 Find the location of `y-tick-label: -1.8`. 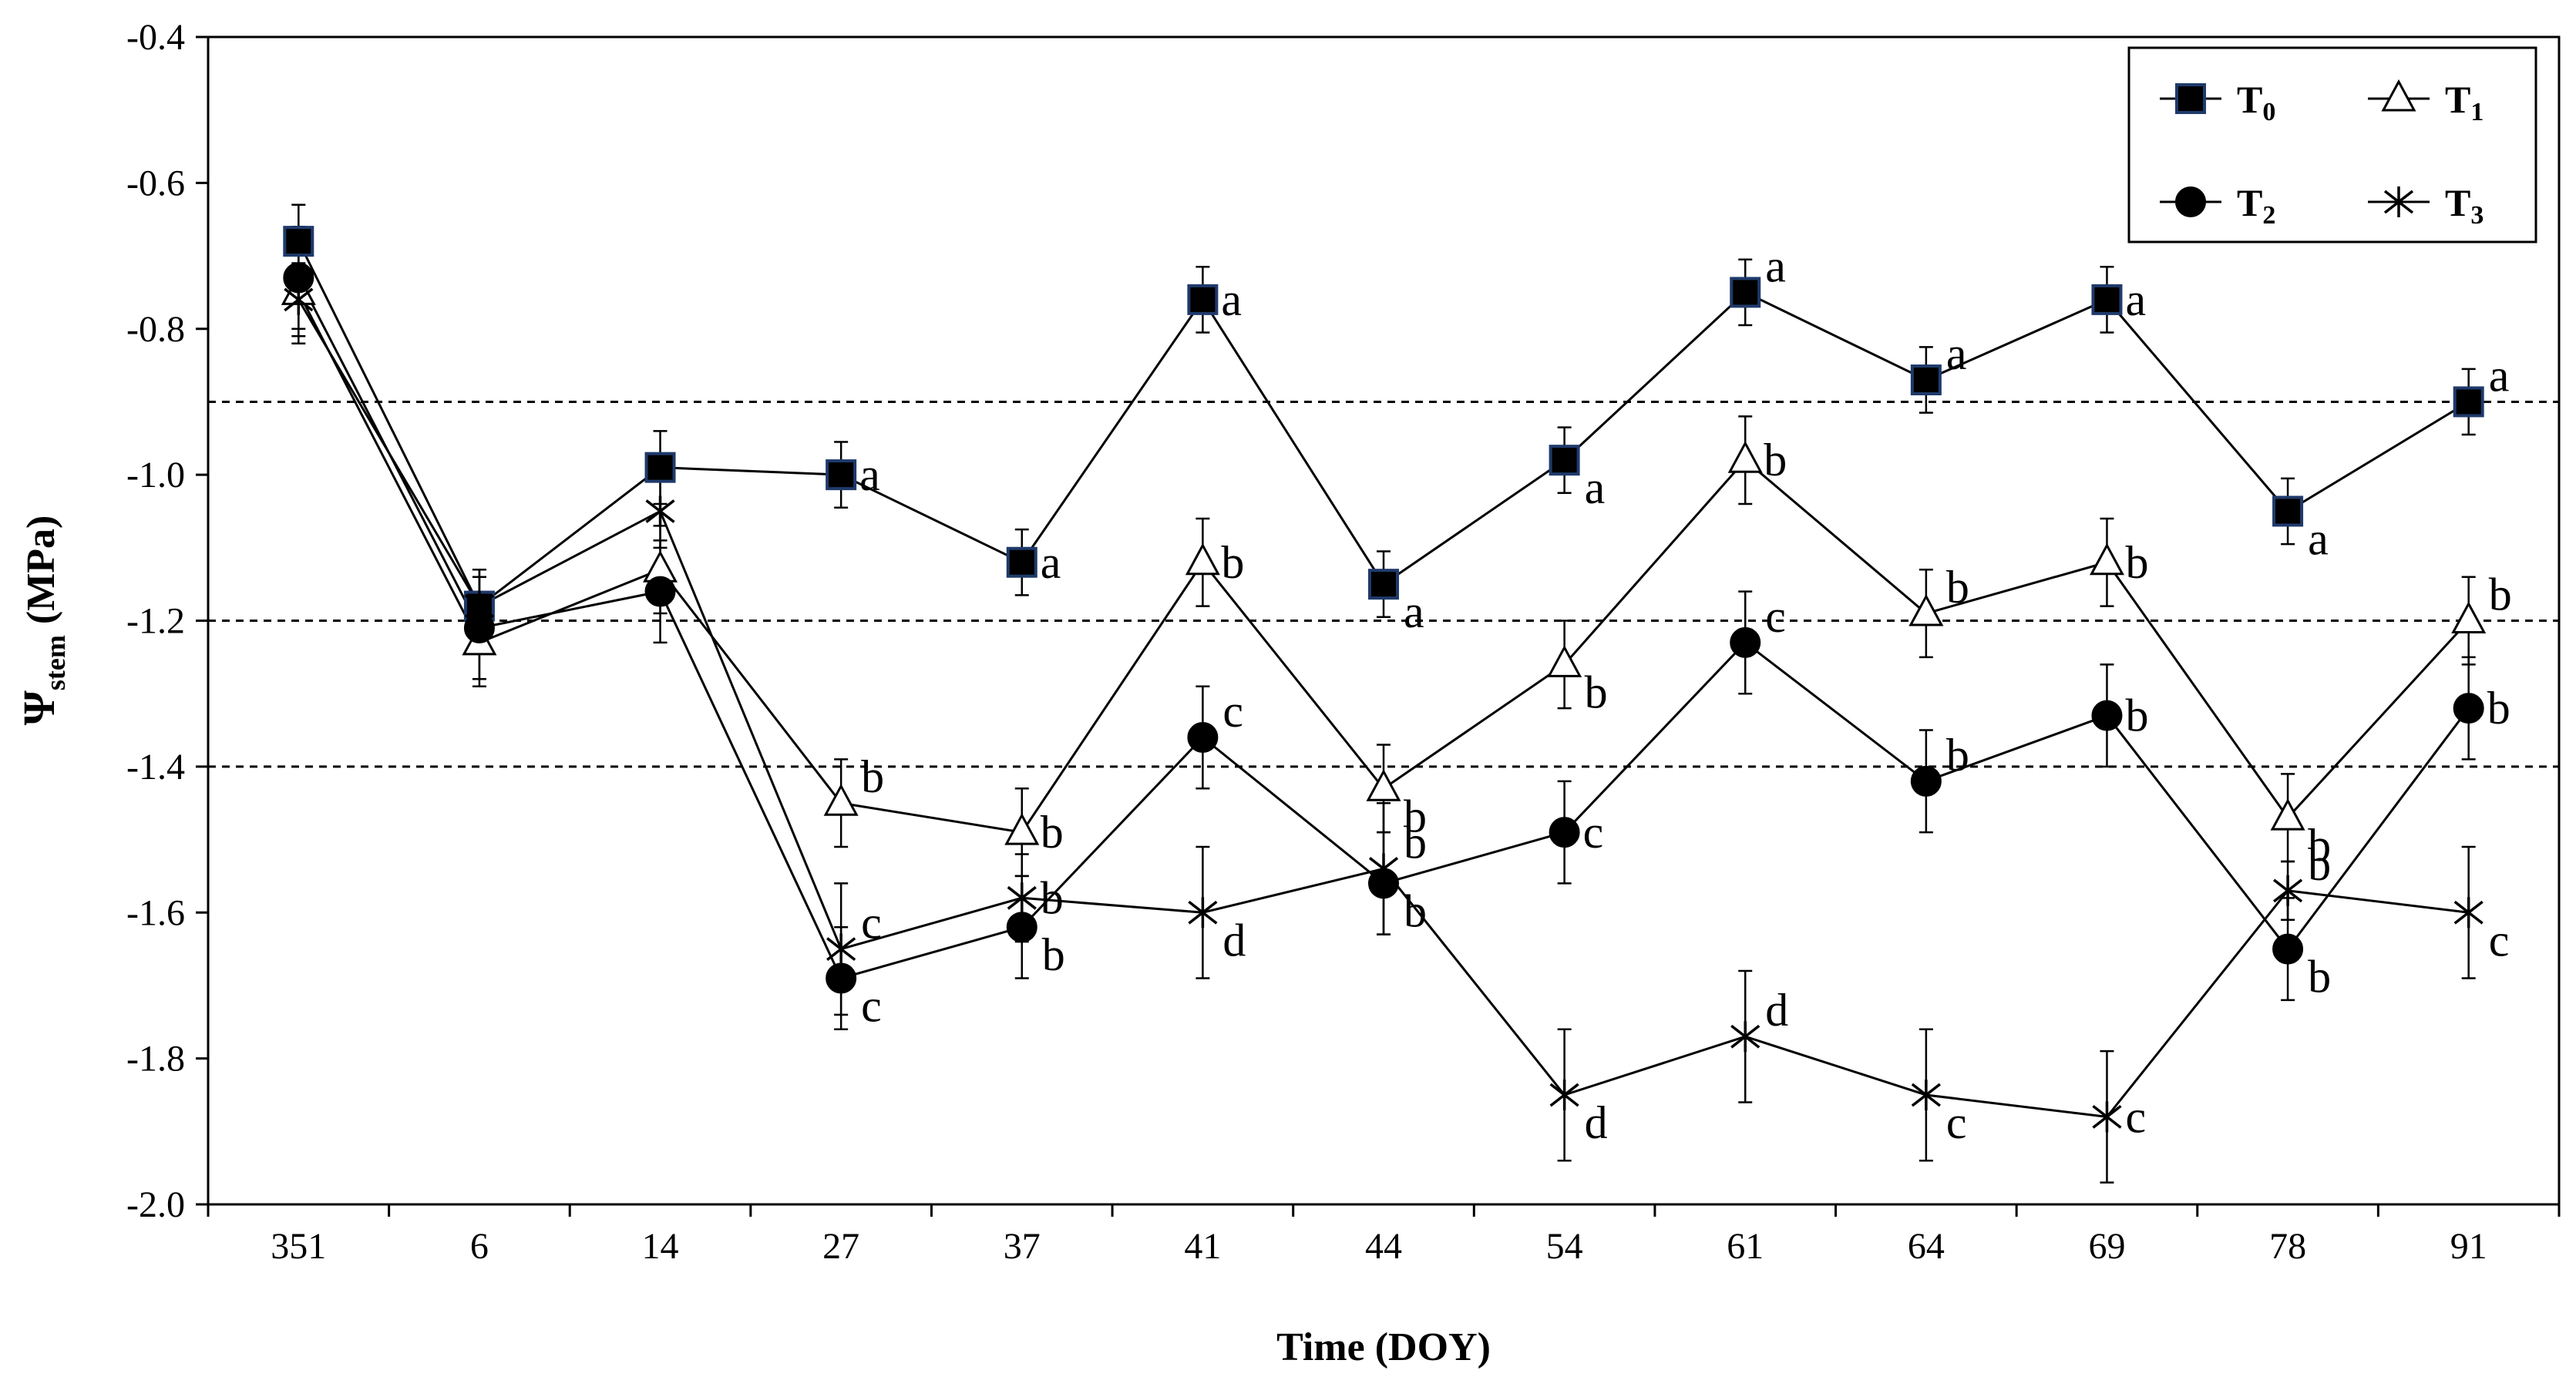

y-tick-label: -1.8 is located at coordinates (155, 1059).